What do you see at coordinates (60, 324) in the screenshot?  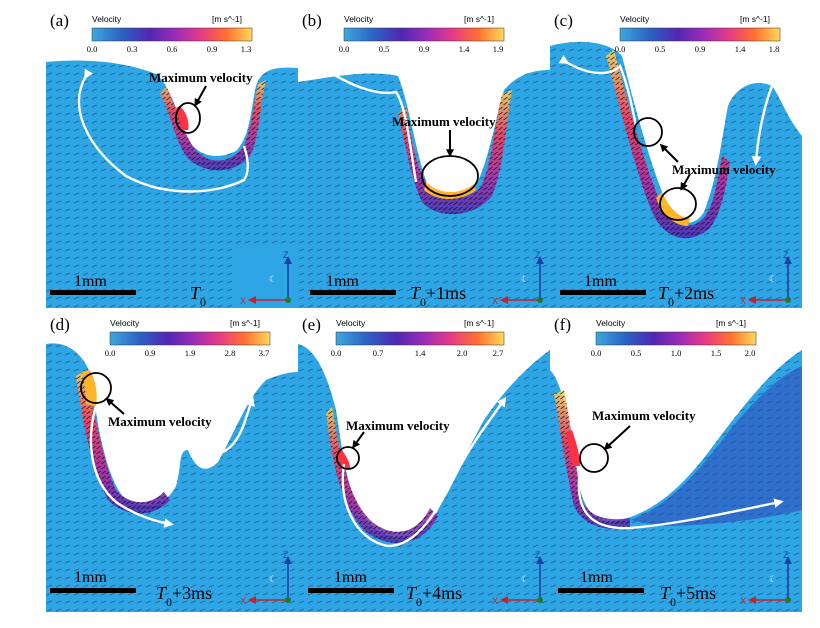 I see `panel-tag: (d)` at bounding box center [60, 324].